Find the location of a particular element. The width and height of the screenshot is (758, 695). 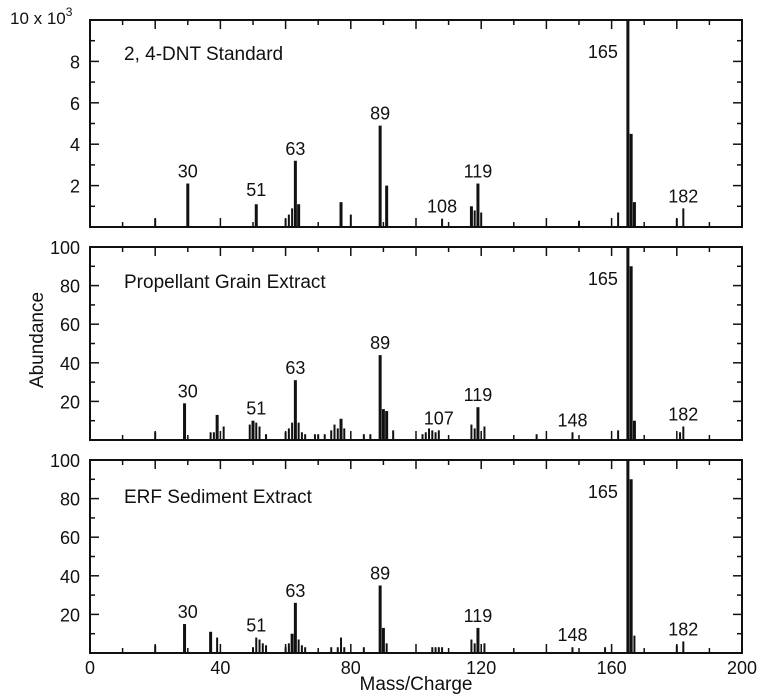

top-scale-label: 10 x 103 is located at coordinates (41, 16).